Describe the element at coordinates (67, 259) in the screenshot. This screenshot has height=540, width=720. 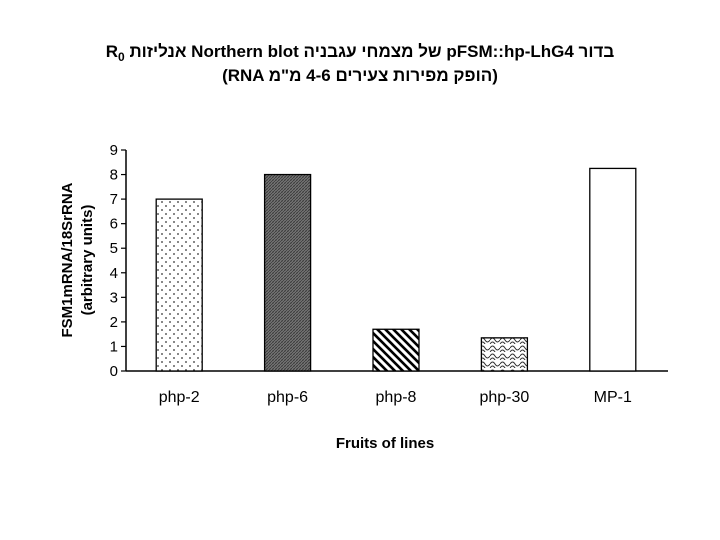
I see `y-axis-title-line1: FSM1mRNA/18SrRNA` at that location.